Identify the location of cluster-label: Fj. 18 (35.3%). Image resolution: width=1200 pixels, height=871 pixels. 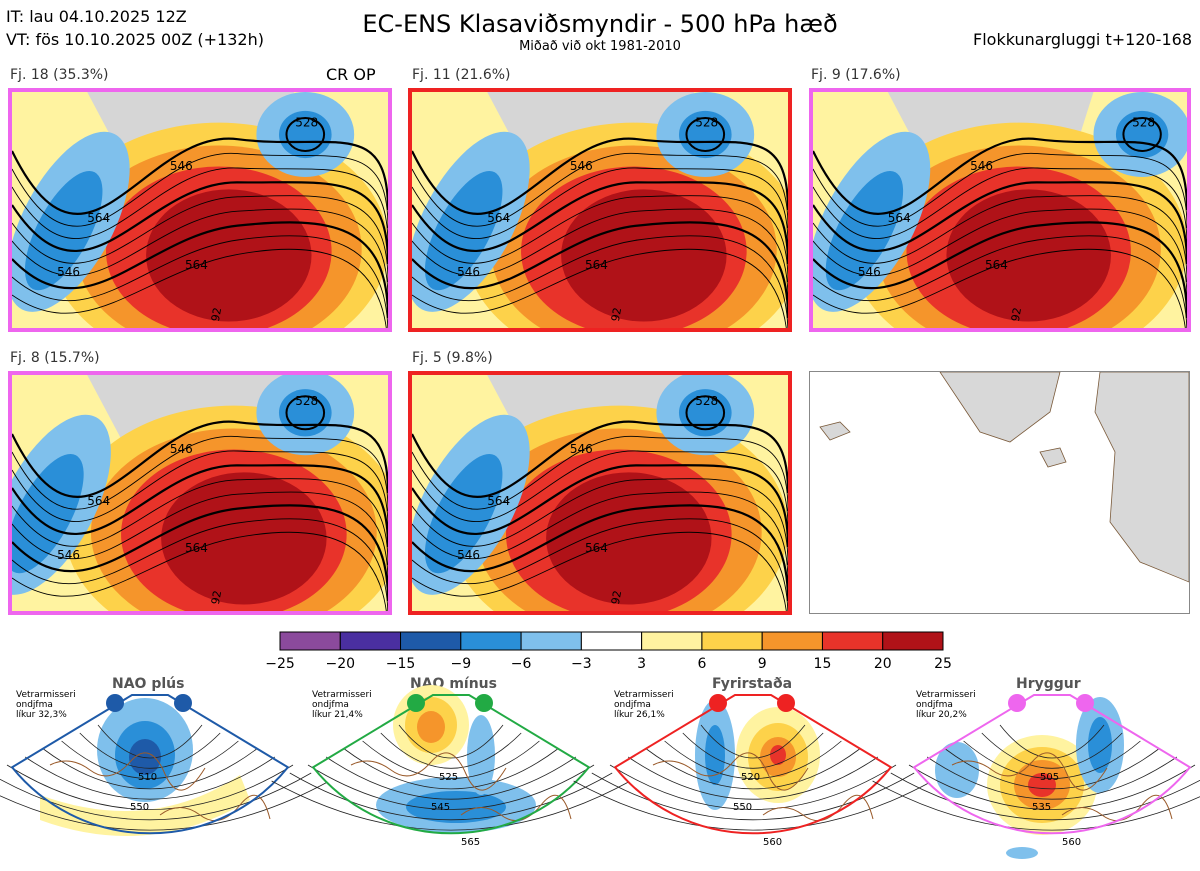
(59, 75).